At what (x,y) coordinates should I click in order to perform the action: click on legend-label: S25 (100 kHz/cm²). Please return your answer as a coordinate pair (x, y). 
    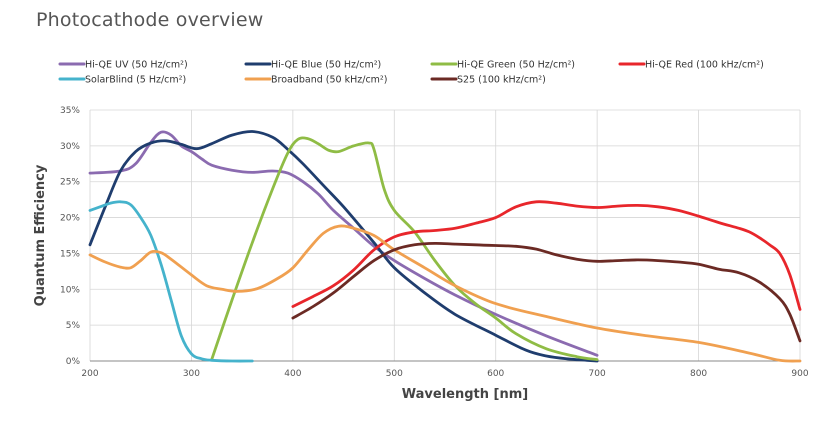
    Looking at the image, I should click on (501, 80).